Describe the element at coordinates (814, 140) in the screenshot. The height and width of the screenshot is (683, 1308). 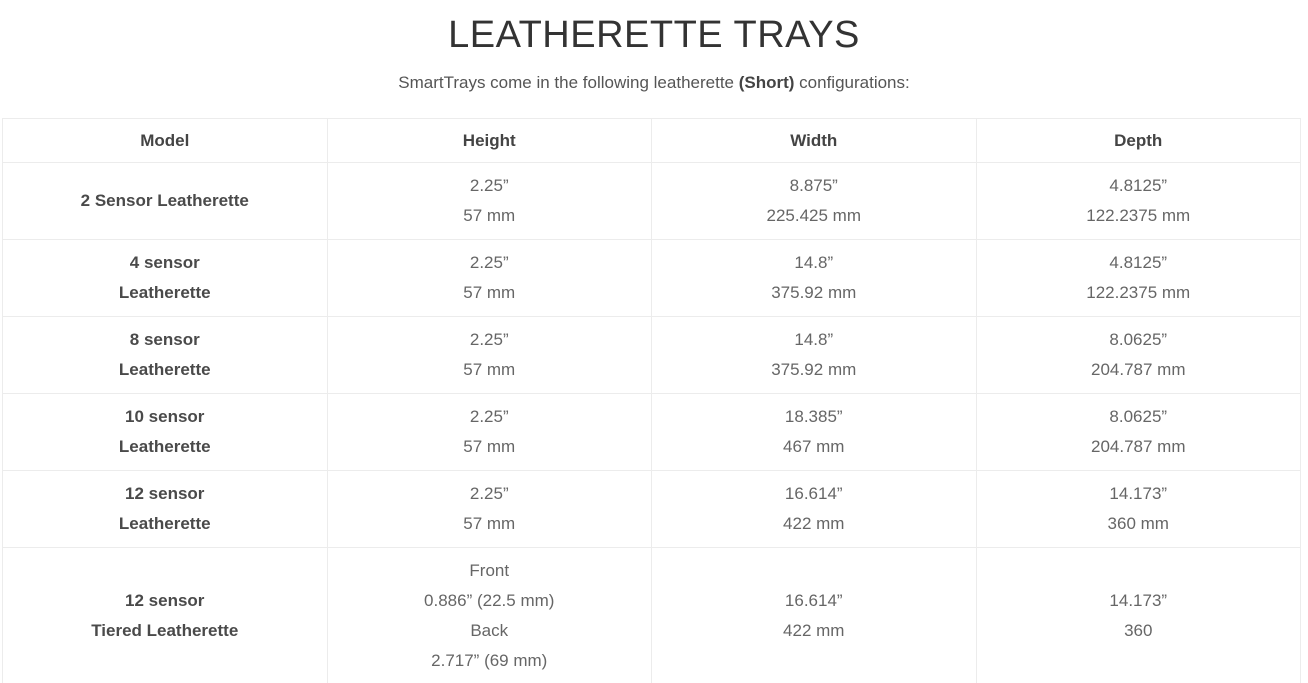
I see `column-header-width: Width` at that location.